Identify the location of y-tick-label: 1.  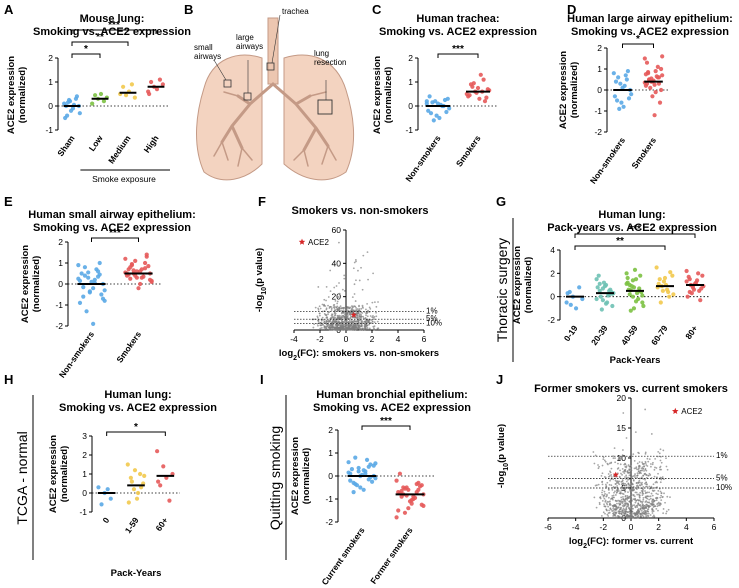
(330, 453).